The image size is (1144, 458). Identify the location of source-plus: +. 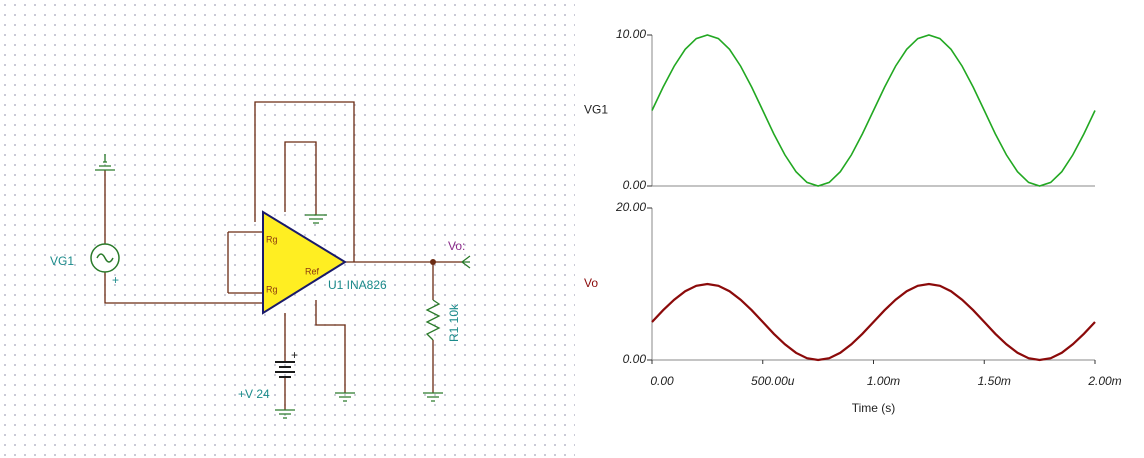
(115, 280).